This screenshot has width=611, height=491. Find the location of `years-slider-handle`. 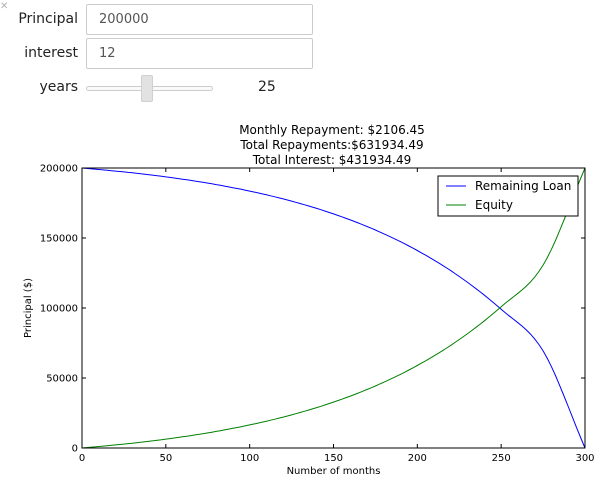

years-slider-handle is located at coordinates (147, 88).